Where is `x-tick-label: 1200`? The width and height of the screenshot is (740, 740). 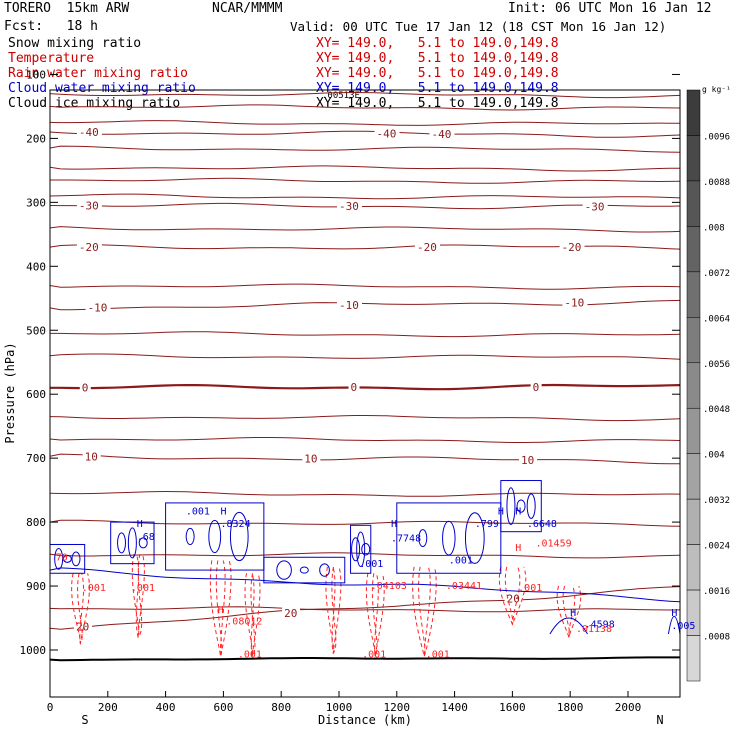 x-tick-label: 1200 is located at coordinates (397, 707).